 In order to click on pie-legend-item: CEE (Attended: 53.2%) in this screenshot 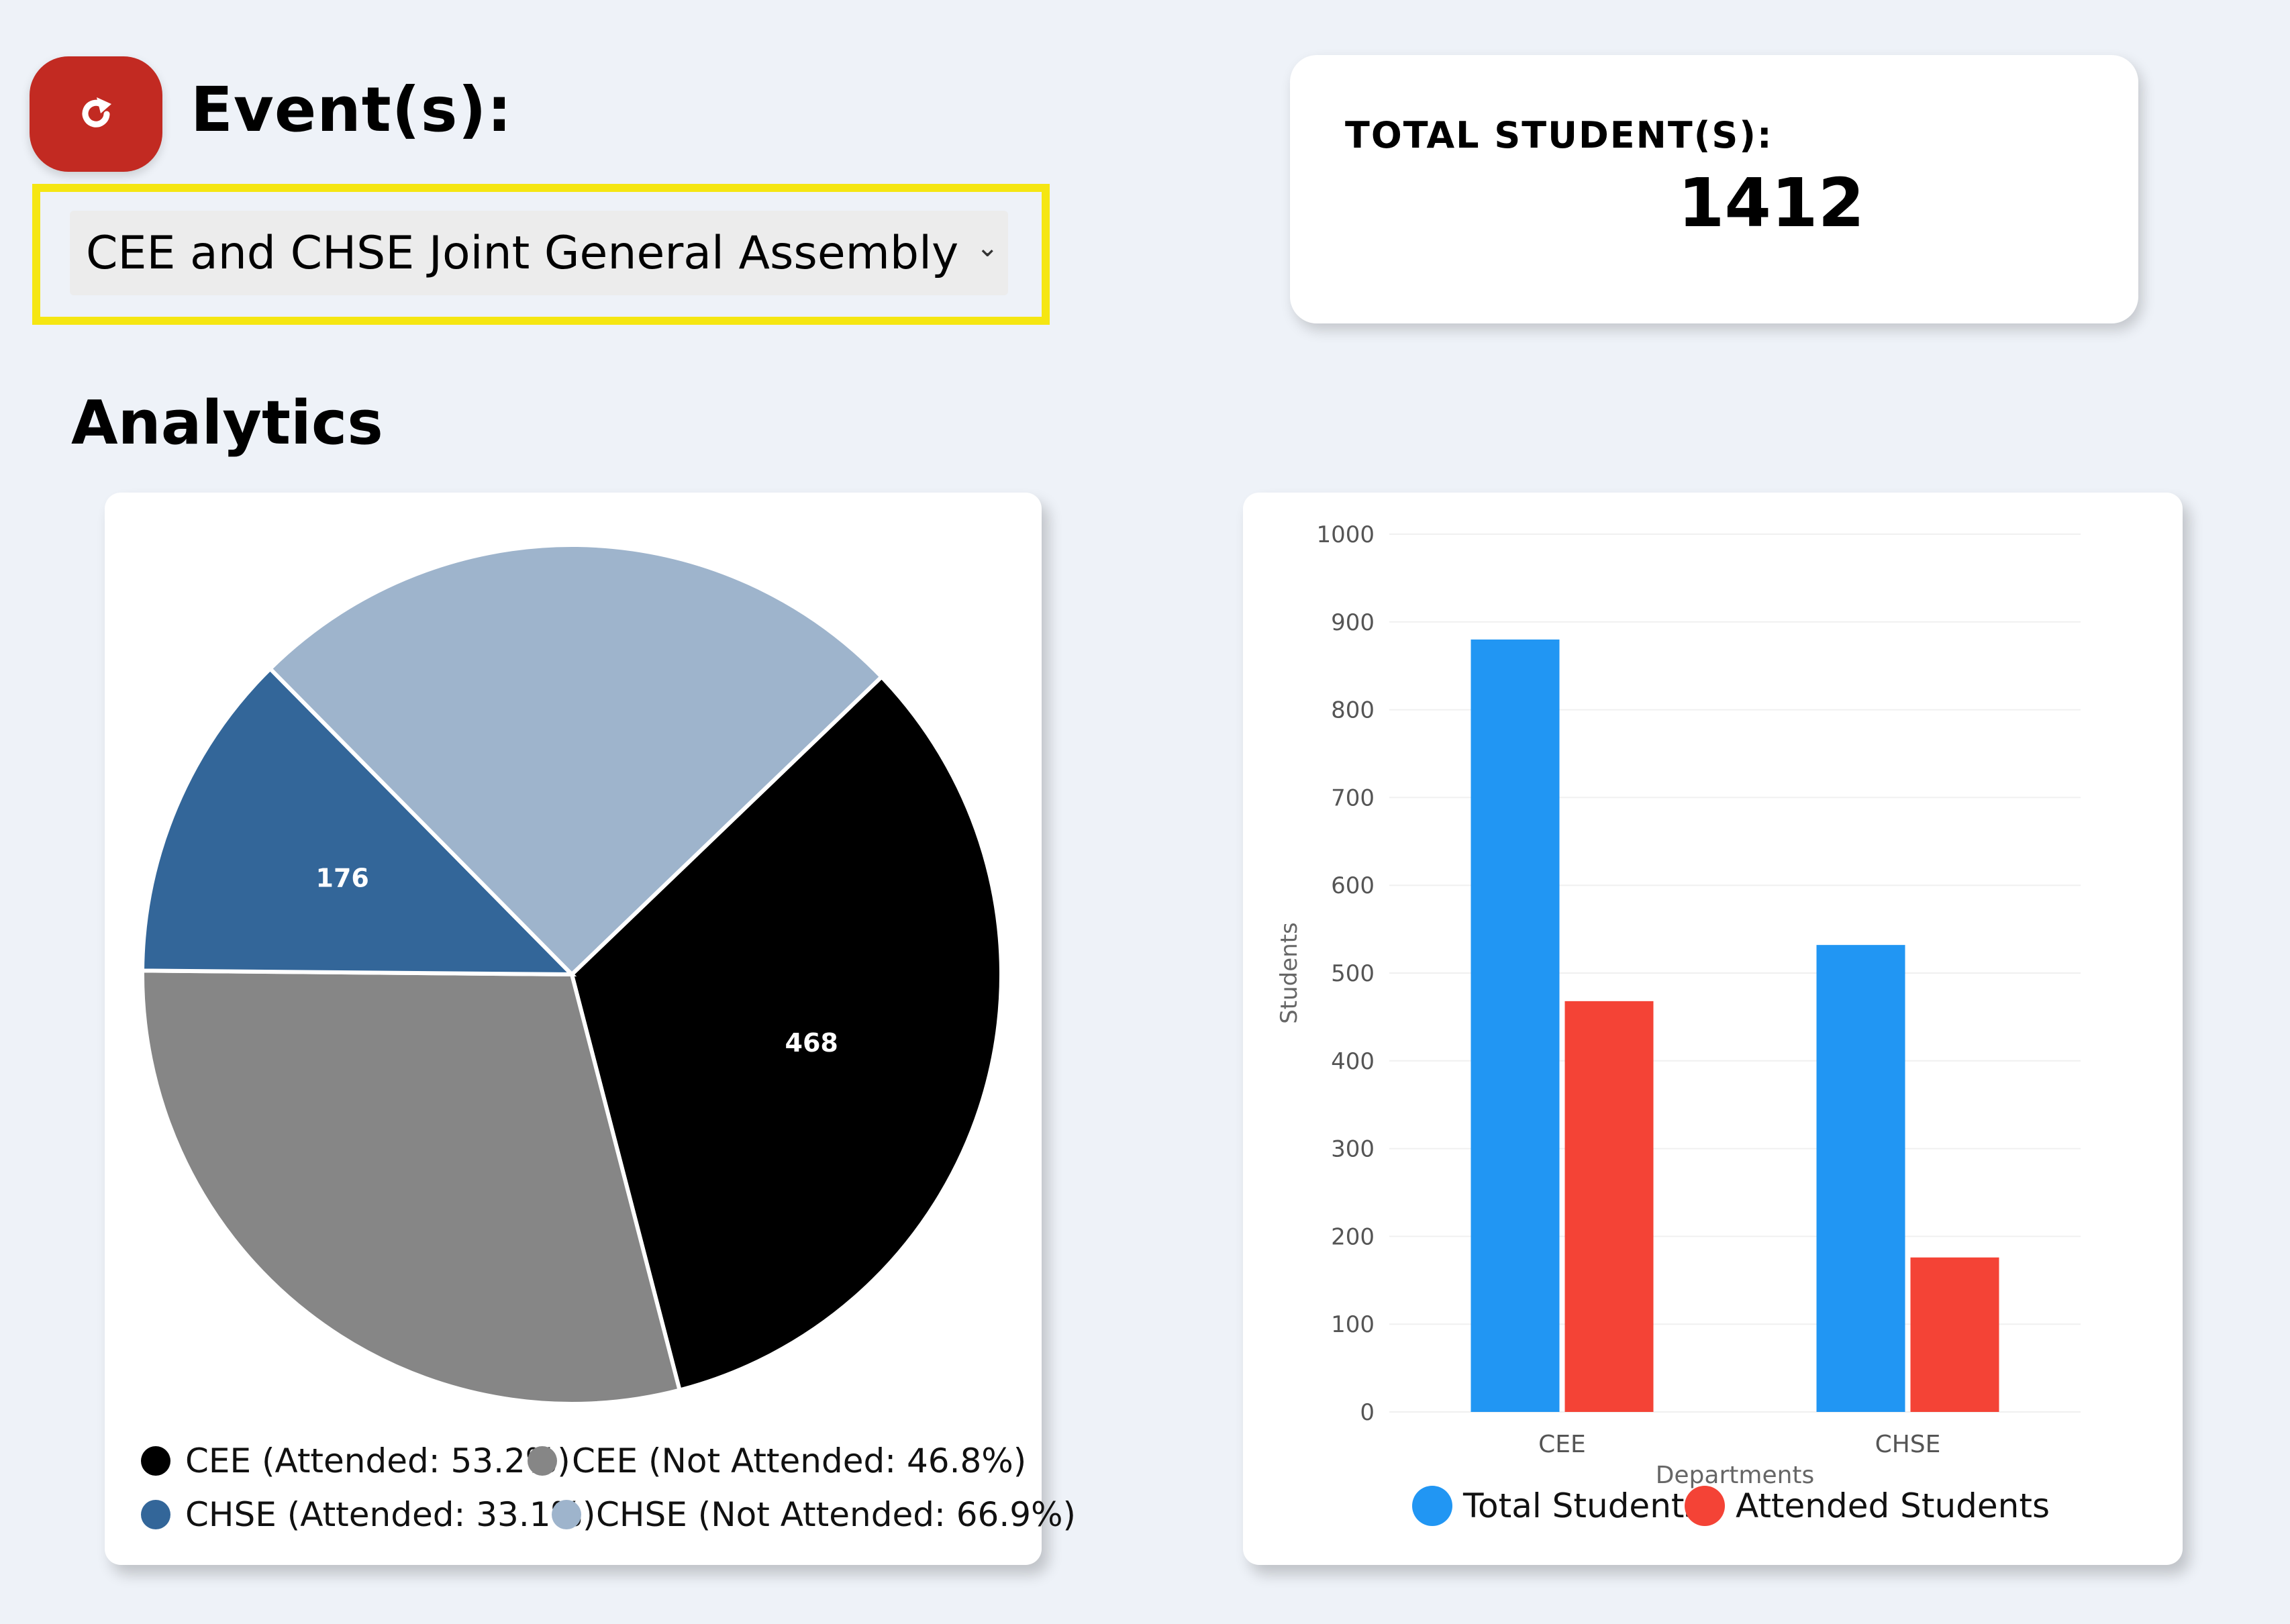, I will do `click(356, 1460)`.